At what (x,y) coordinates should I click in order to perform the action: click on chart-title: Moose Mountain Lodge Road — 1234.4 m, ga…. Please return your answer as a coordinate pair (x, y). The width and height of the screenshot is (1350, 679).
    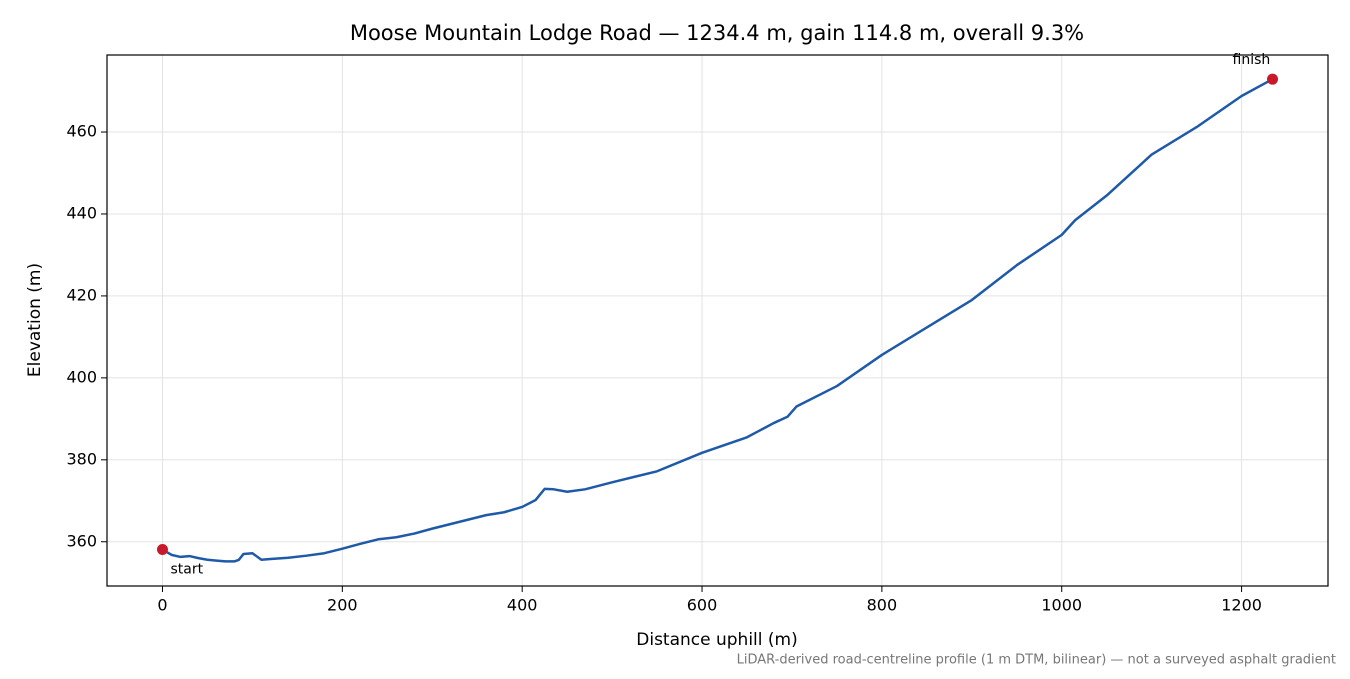
    Looking at the image, I should click on (717, 33).